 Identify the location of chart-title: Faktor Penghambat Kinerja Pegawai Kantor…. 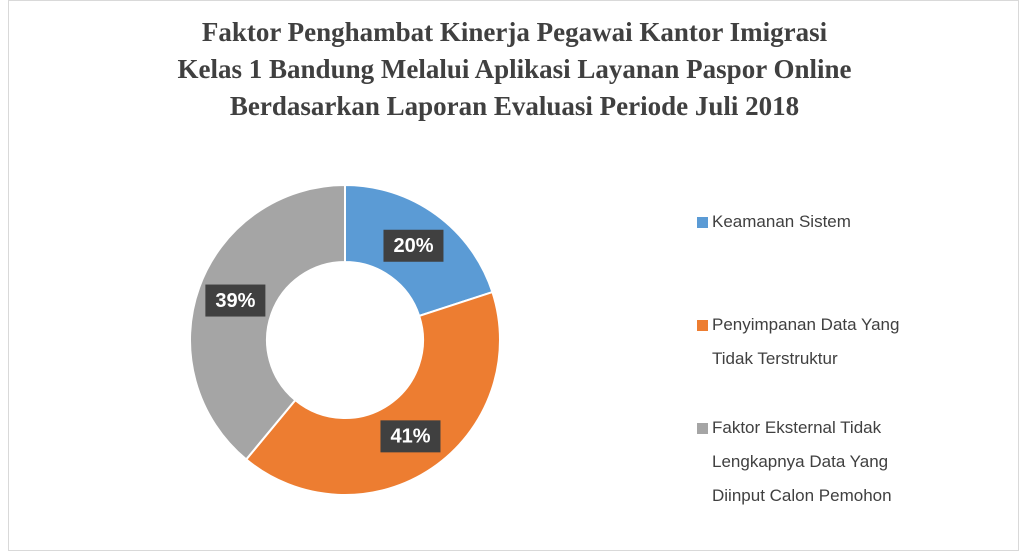
(514, 69).